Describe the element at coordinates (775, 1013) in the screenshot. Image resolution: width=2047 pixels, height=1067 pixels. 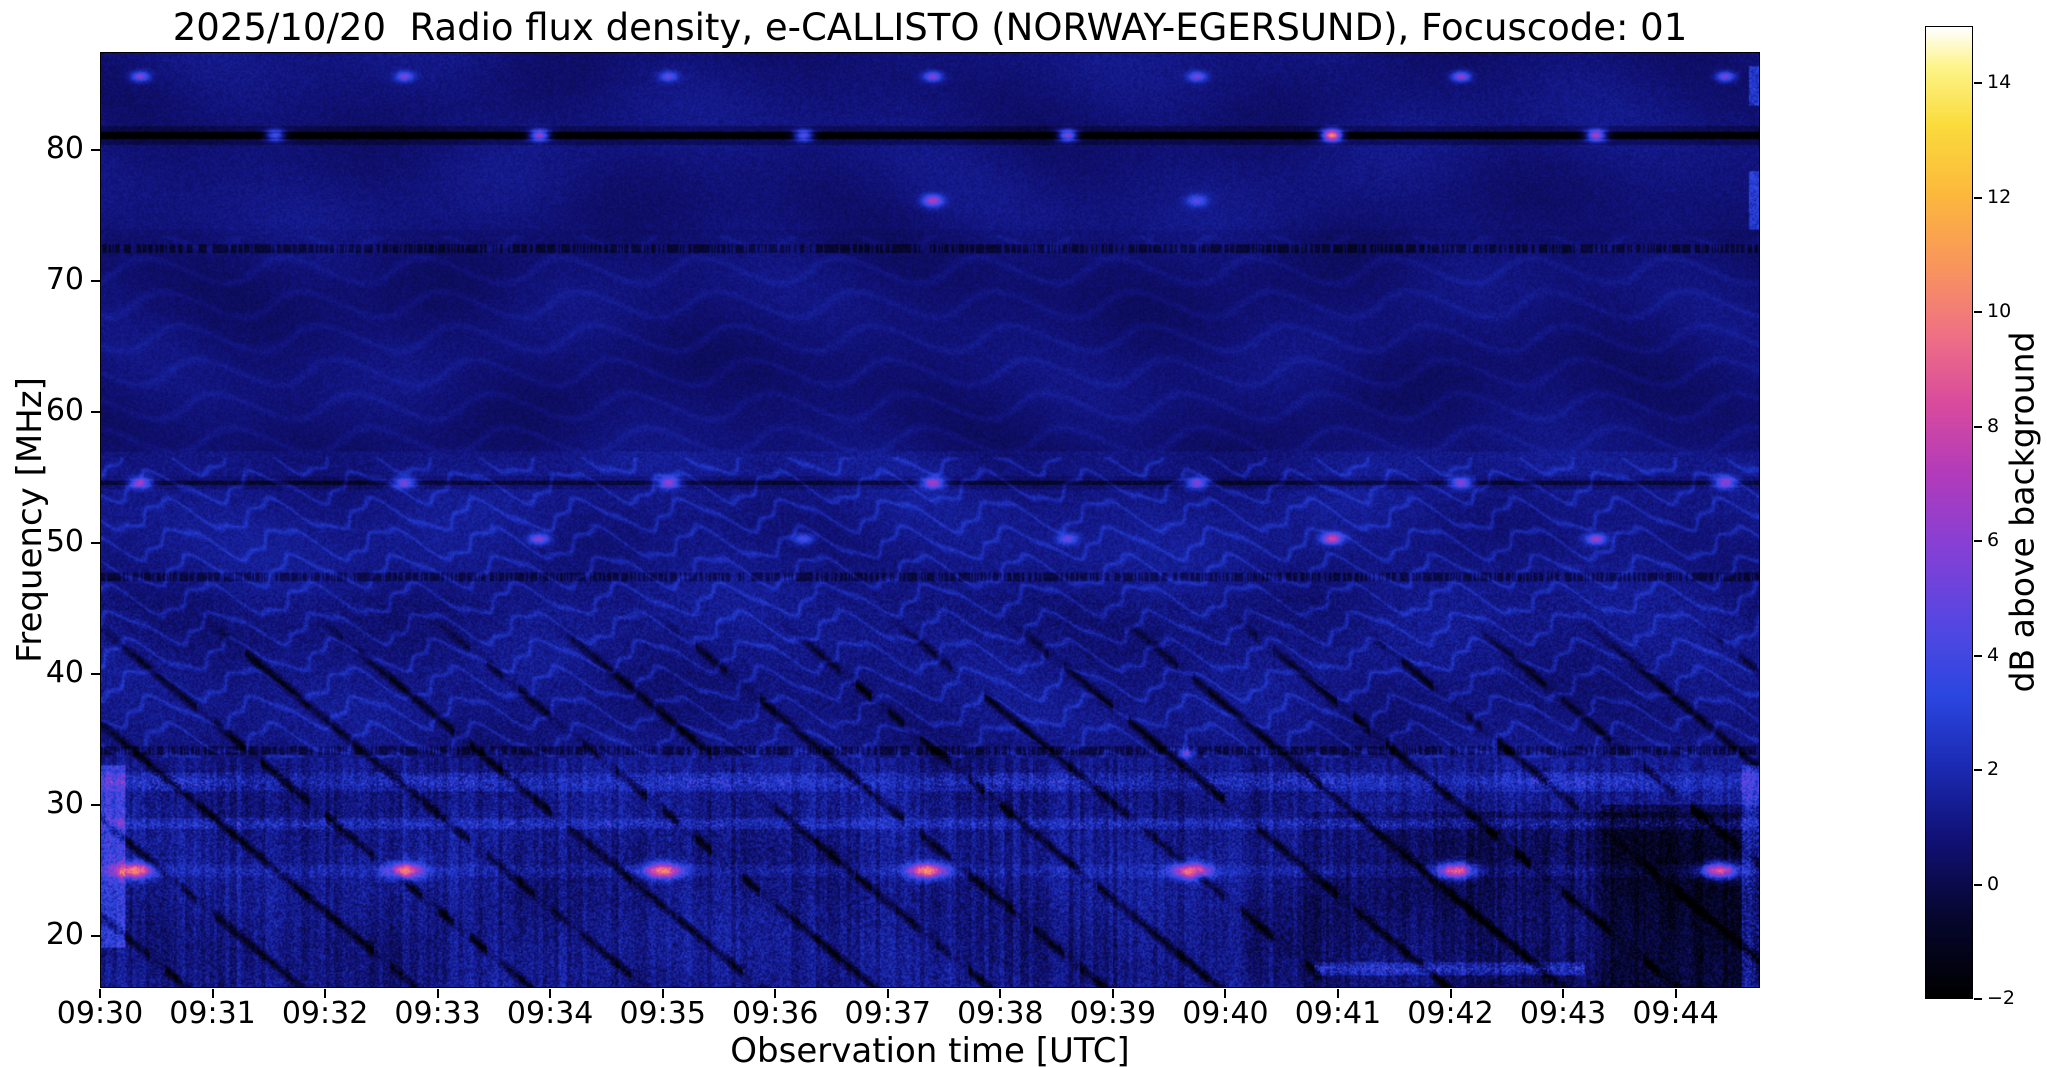
I see `x-tick-label: 09:36` at that location.